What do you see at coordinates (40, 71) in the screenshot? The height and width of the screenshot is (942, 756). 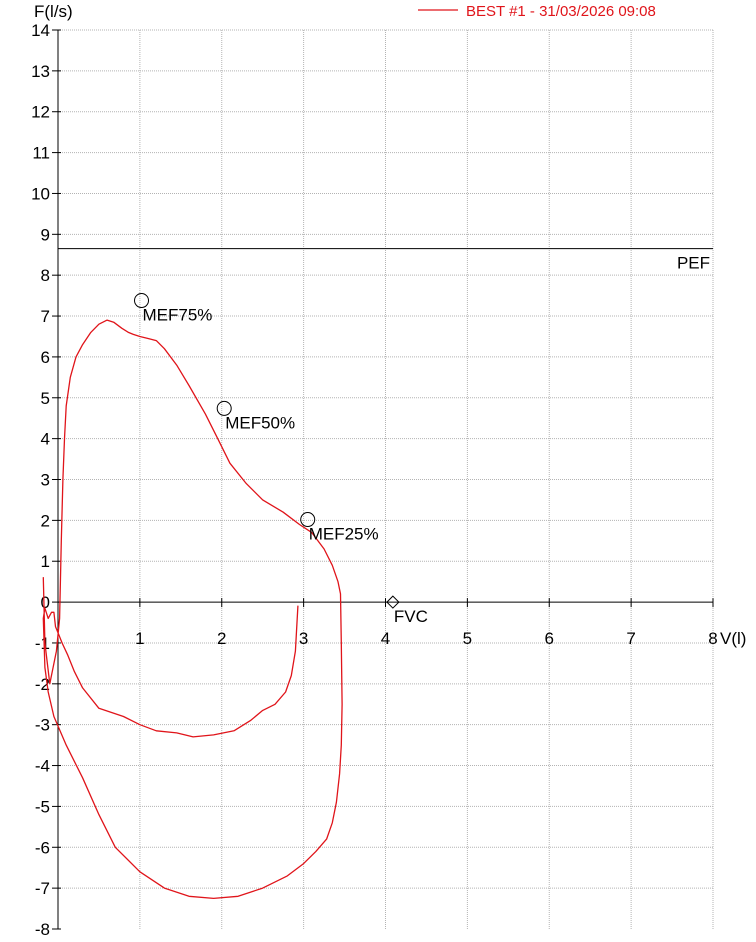 I see `y-tick-label: 13` at bounding box center [40, 71].